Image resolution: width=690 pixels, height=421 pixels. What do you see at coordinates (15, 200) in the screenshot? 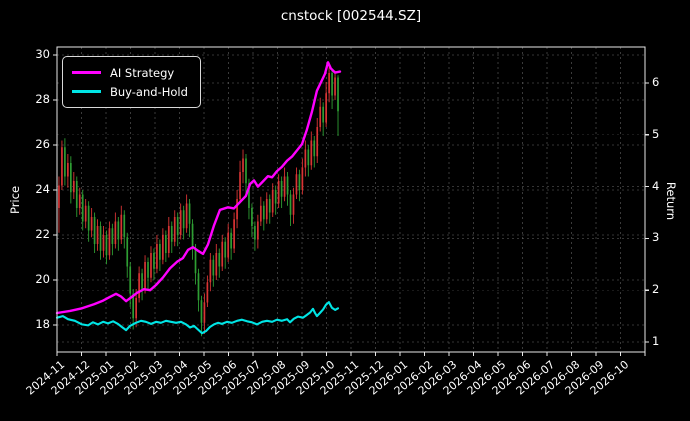
I see `price-axis-label: Price` at bounding box center [15, 200].